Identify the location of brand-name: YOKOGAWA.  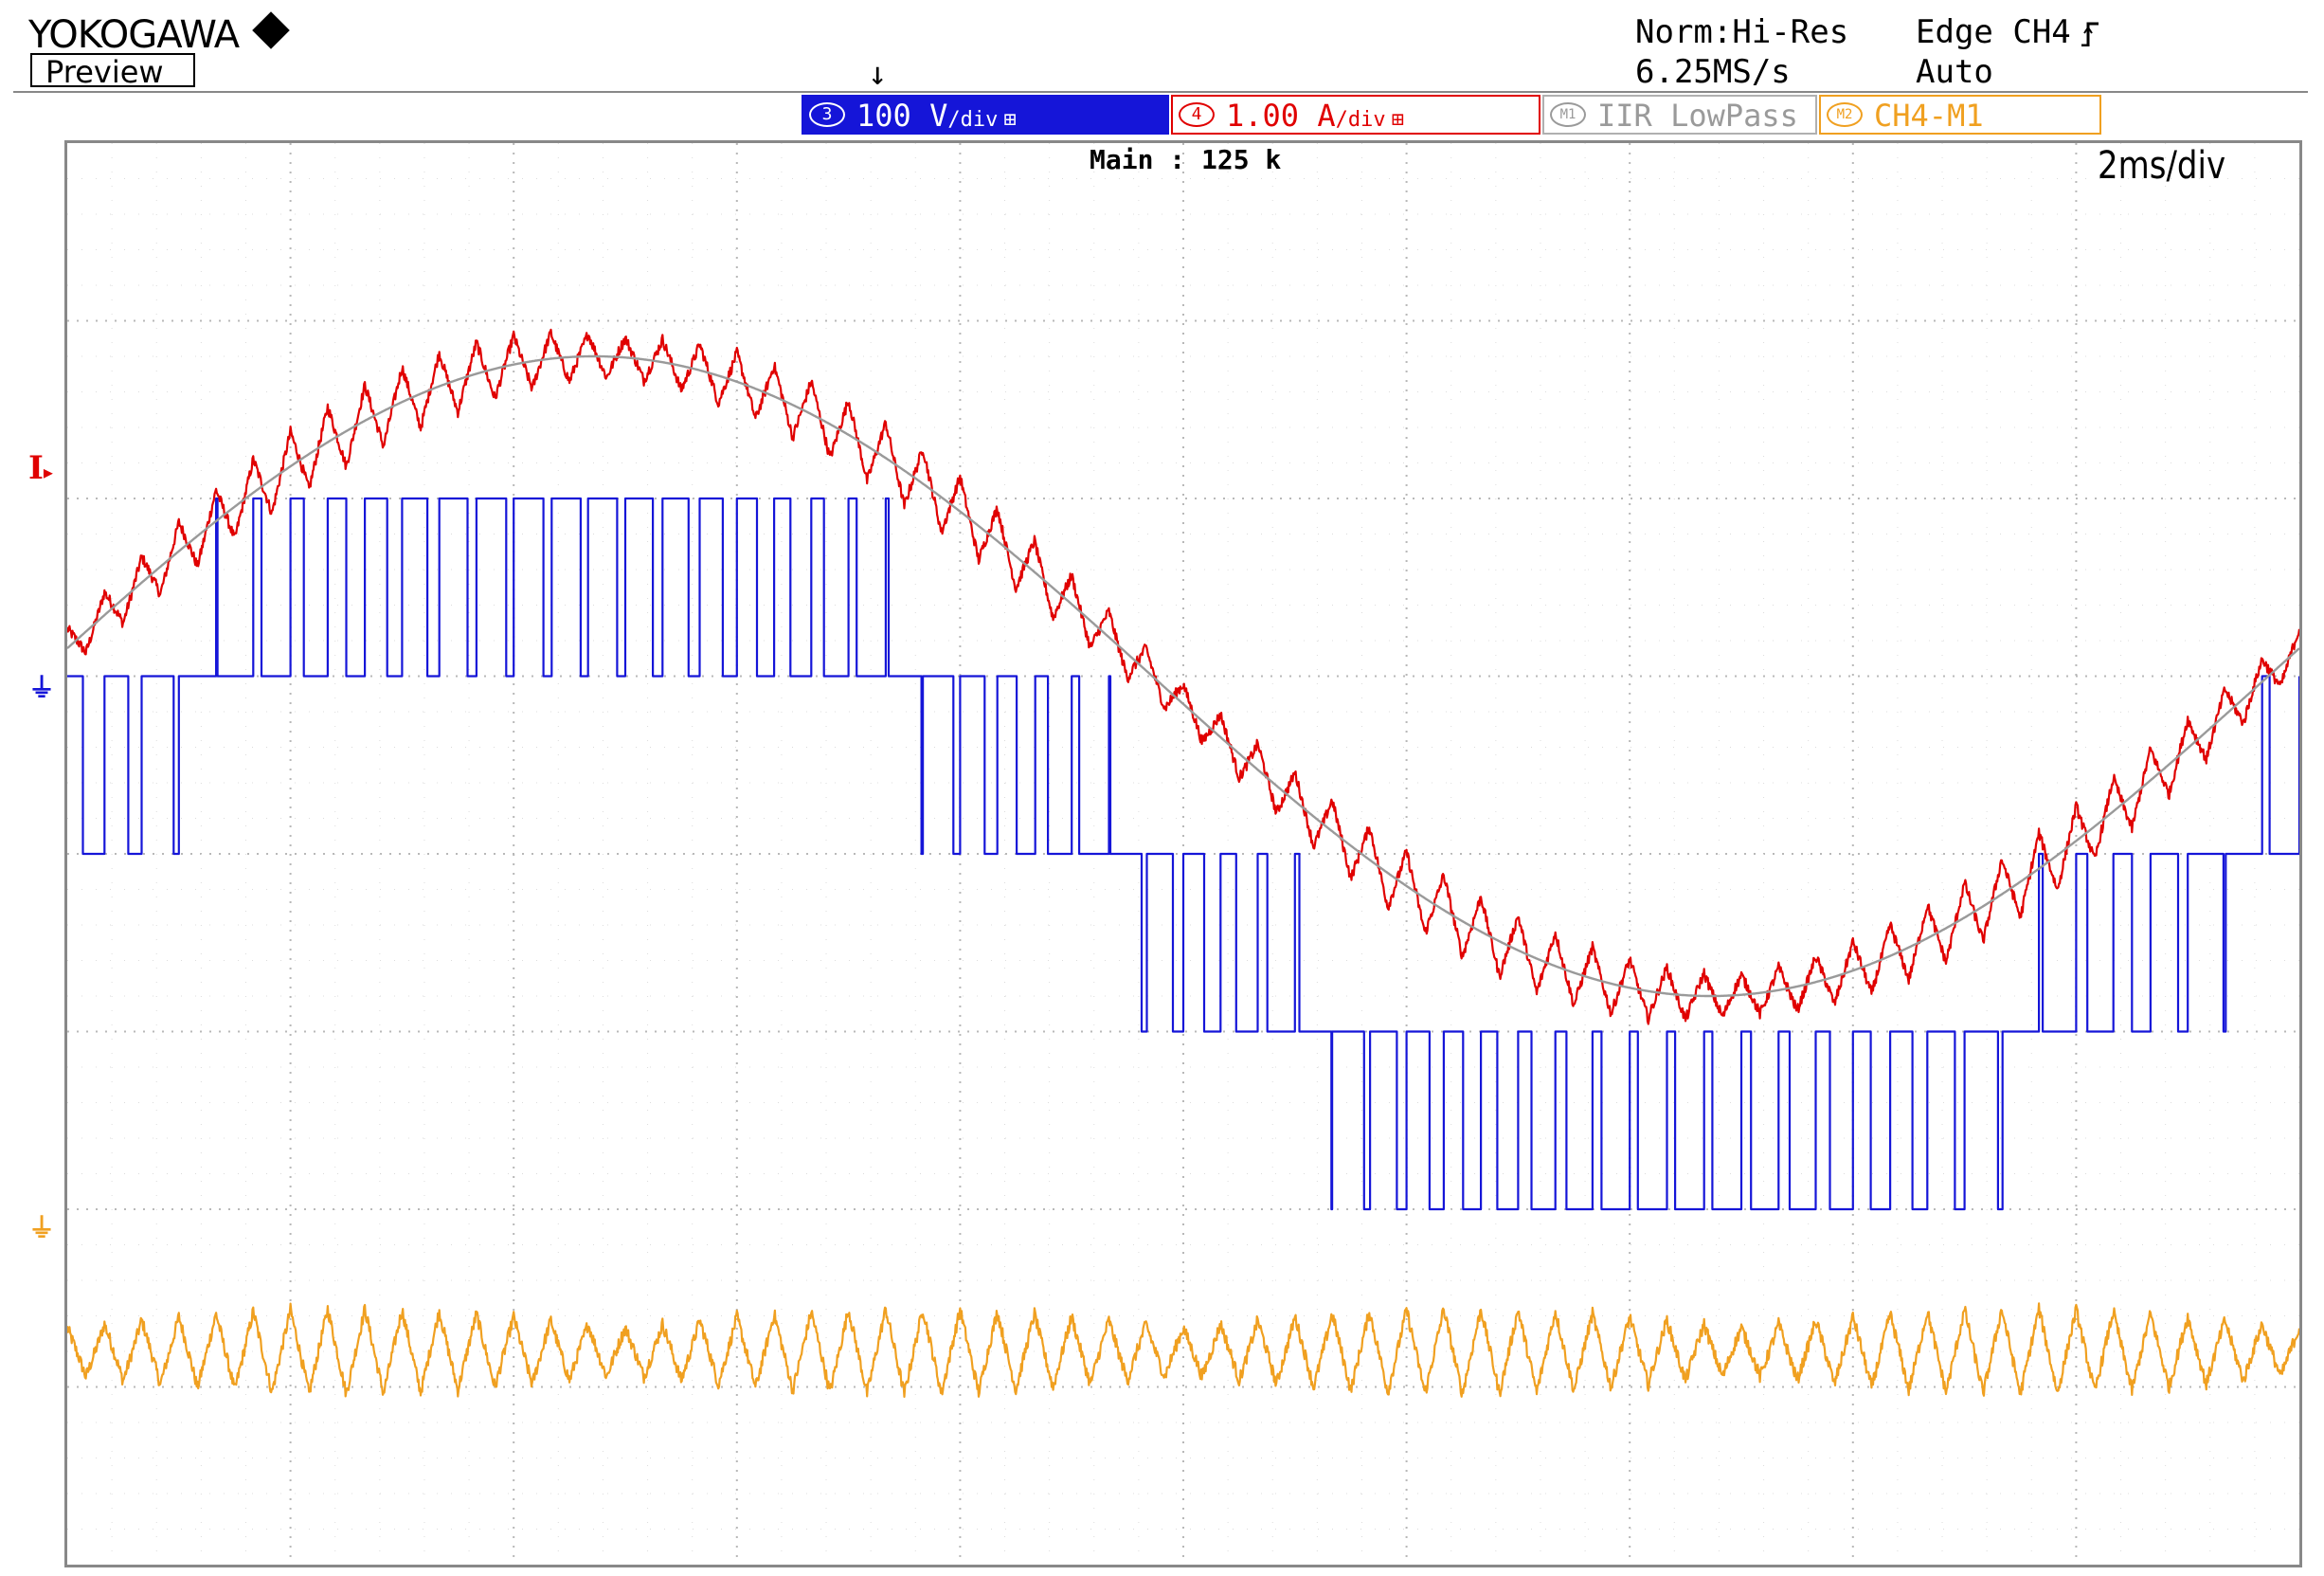
(134, 35).